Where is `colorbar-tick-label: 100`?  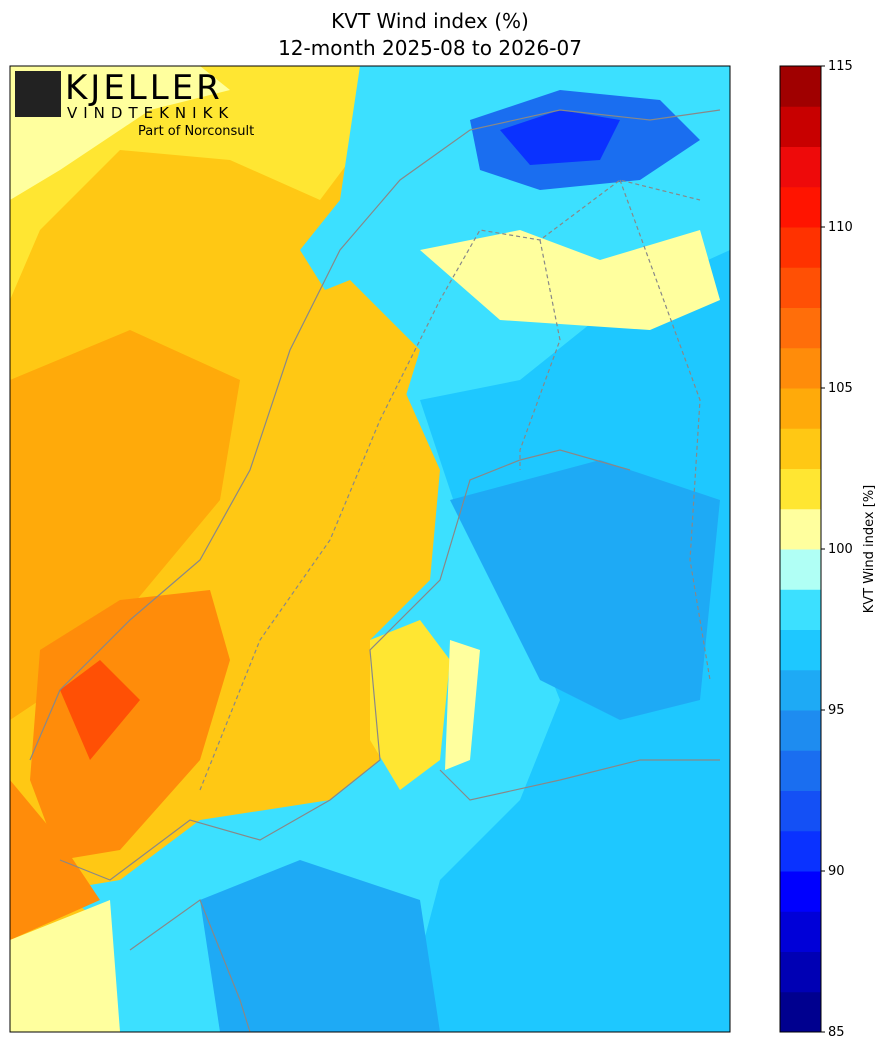 colorbar-tick-label: 100 is located at coordinates (840, 549).